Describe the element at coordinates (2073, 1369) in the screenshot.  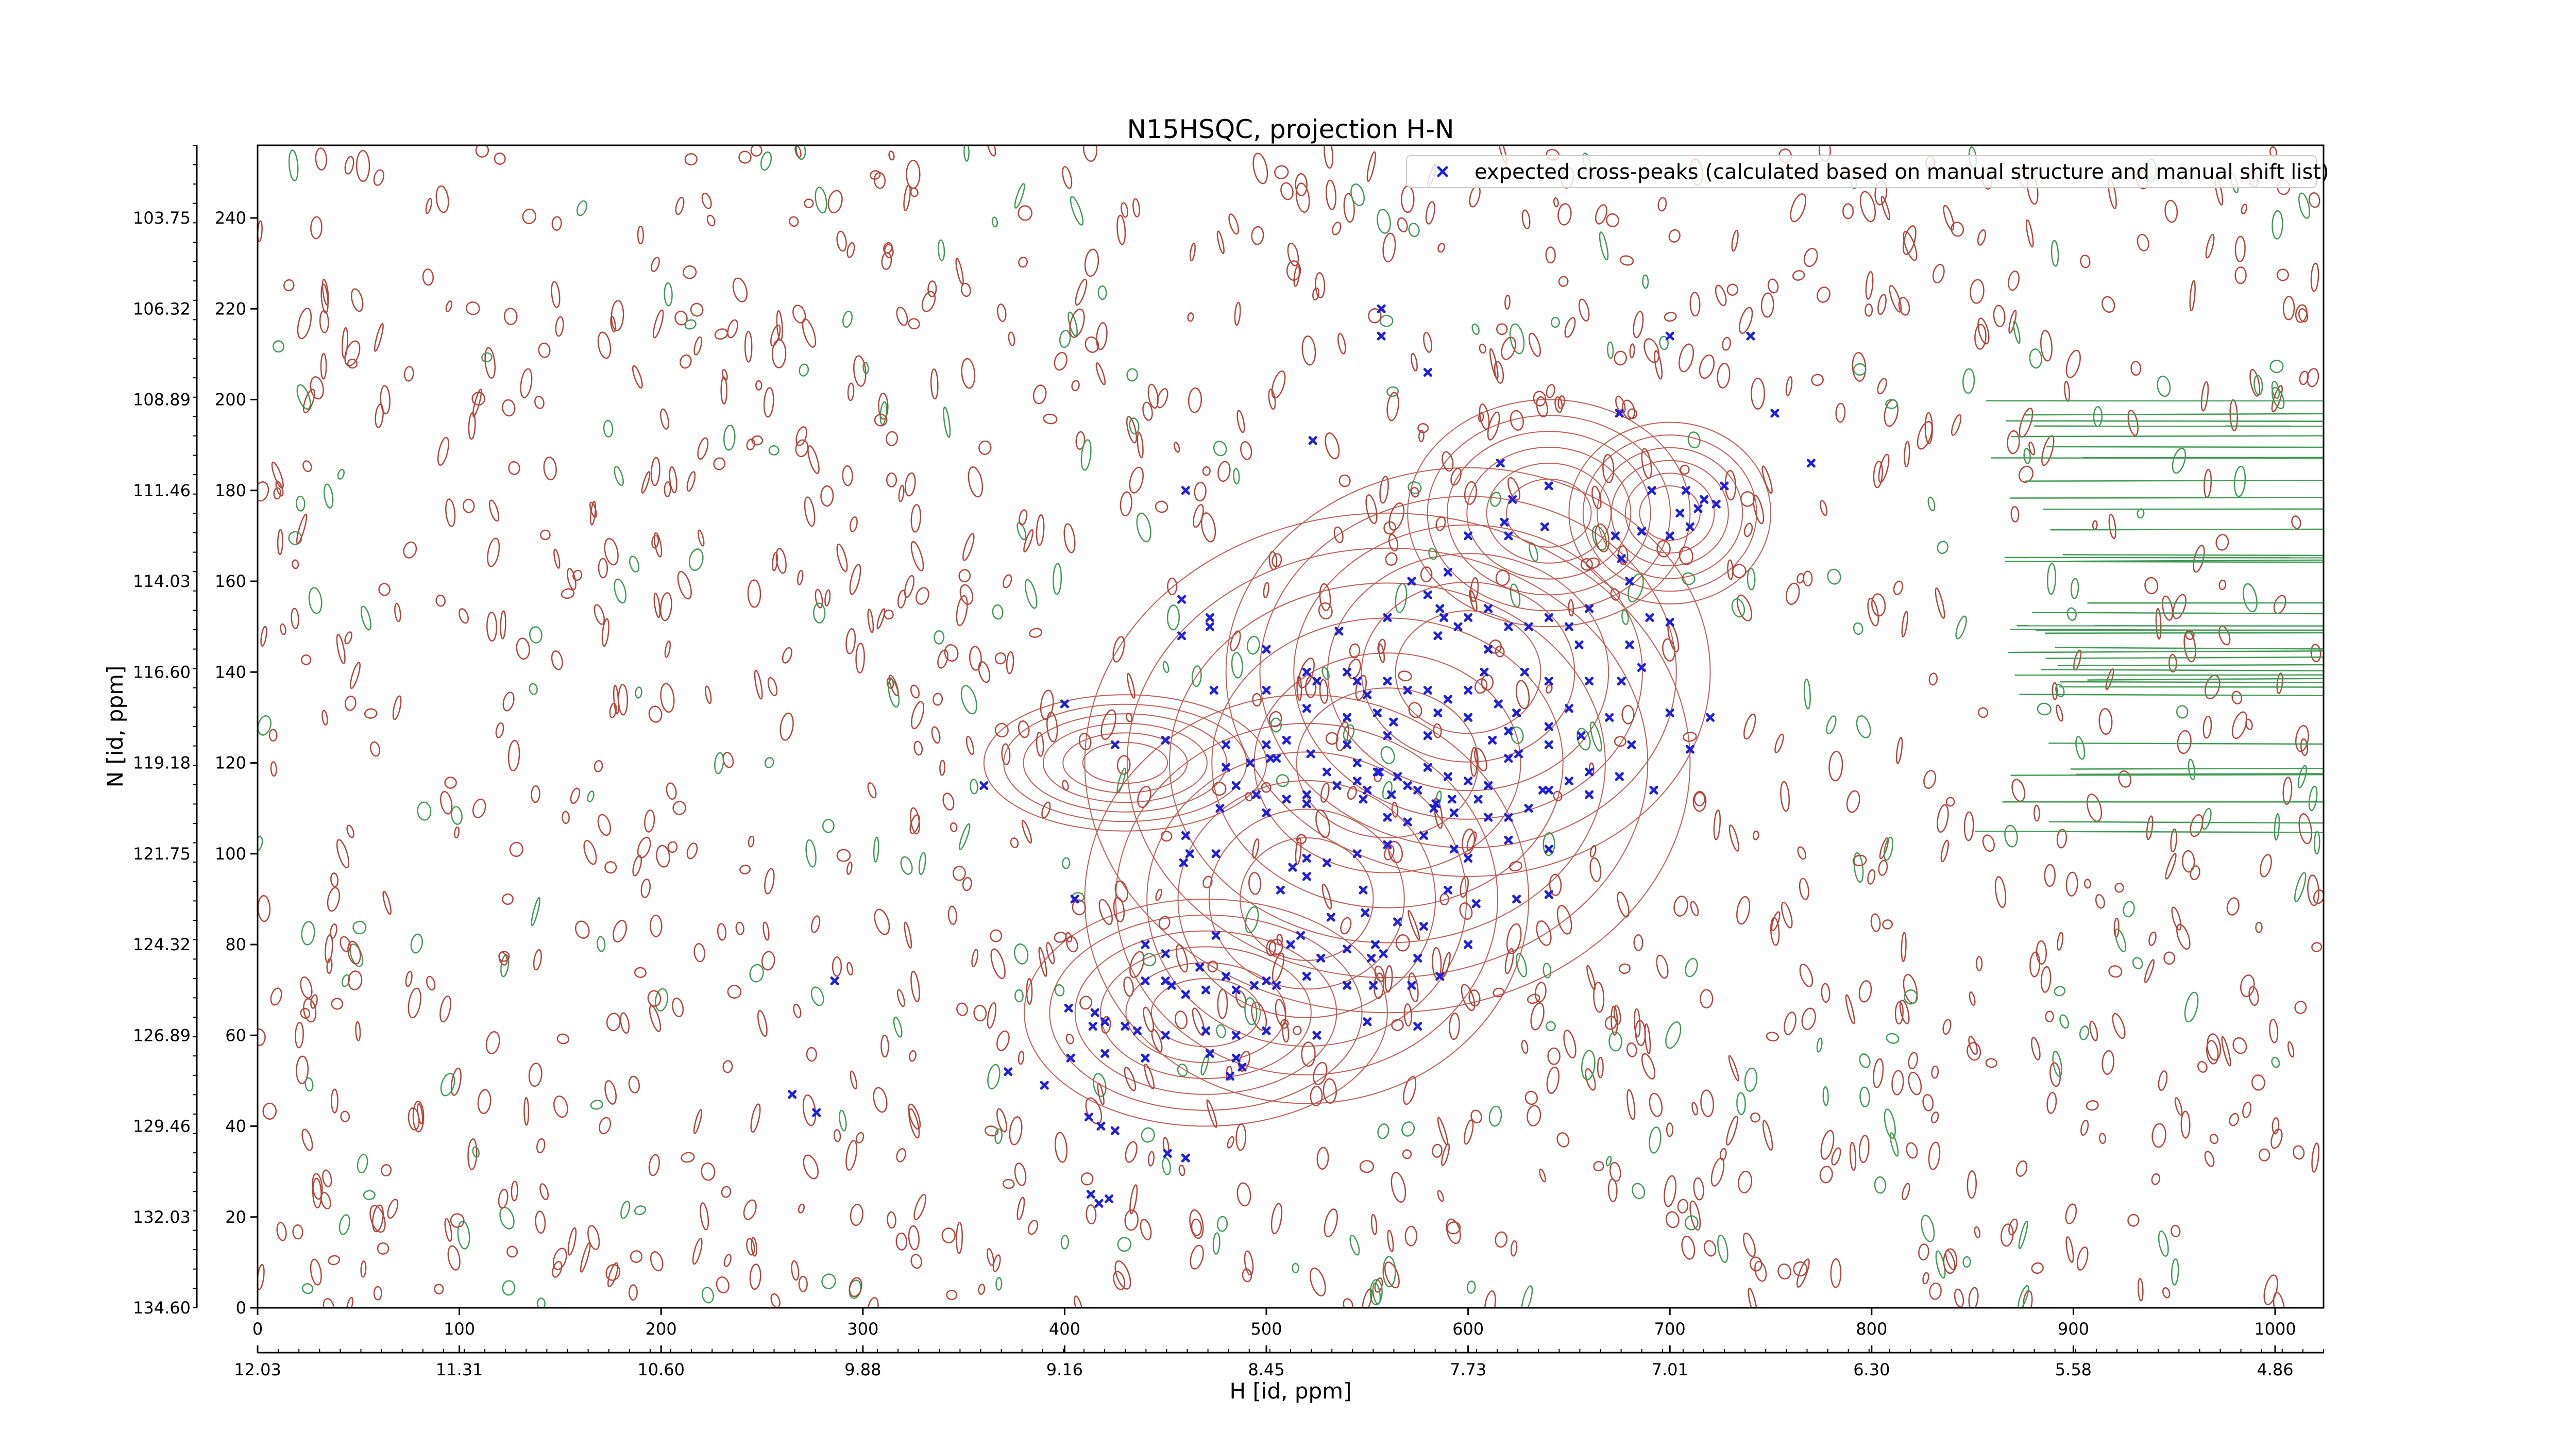
I see `x-ppm-tick-label: 5.58` at that location.